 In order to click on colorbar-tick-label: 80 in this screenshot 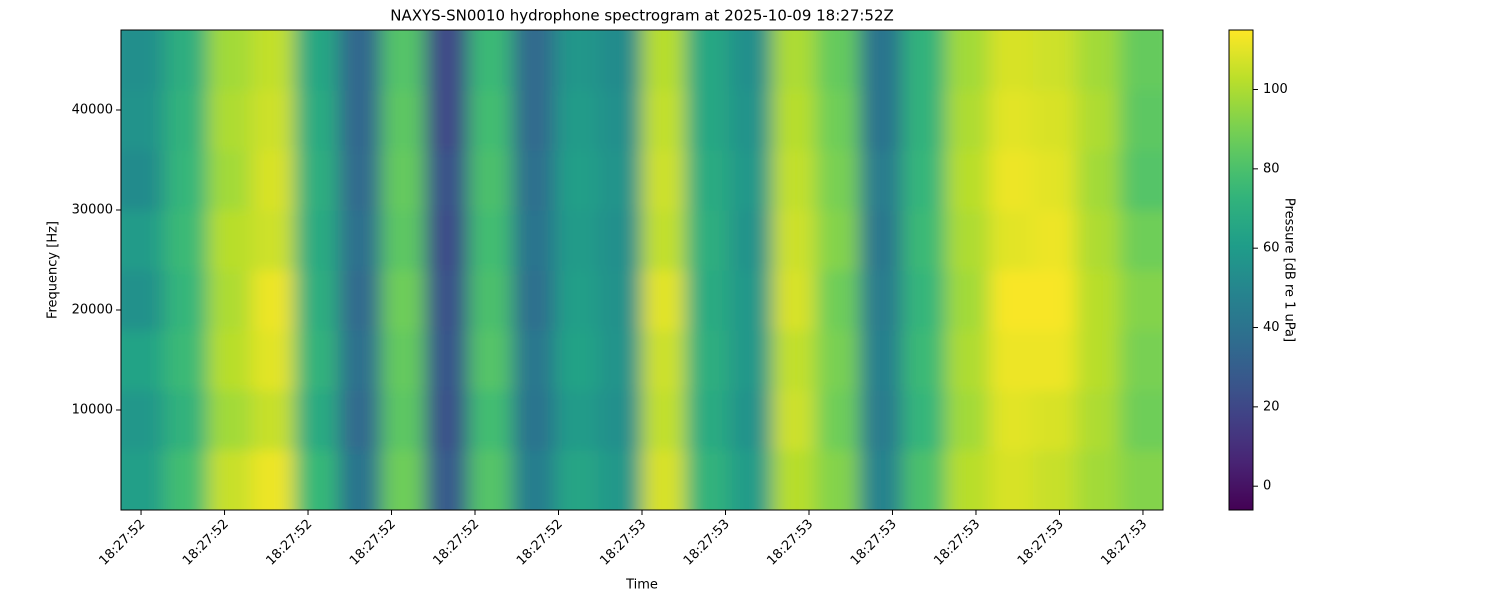, I will do `click(1271, 168)`.